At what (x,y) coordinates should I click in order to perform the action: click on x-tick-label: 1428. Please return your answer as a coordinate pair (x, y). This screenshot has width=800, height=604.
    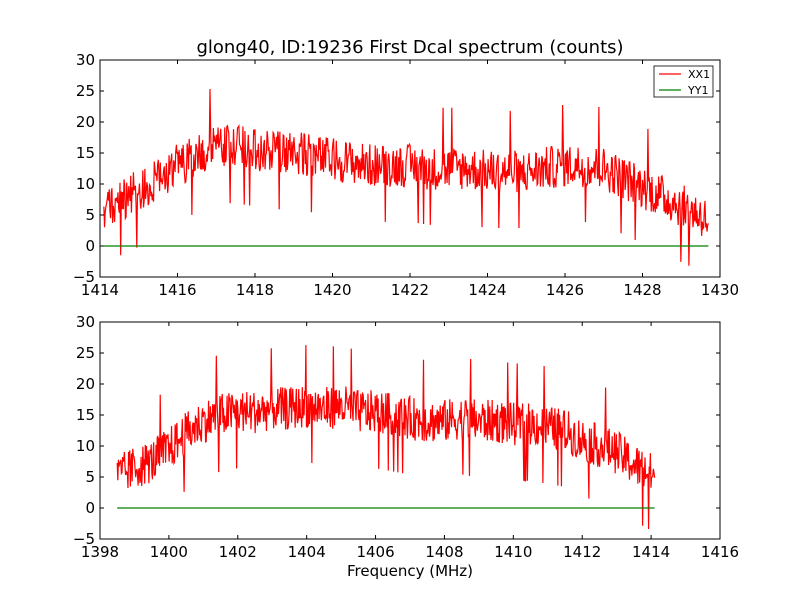
    Looking at the image, I should click on (642, 290).